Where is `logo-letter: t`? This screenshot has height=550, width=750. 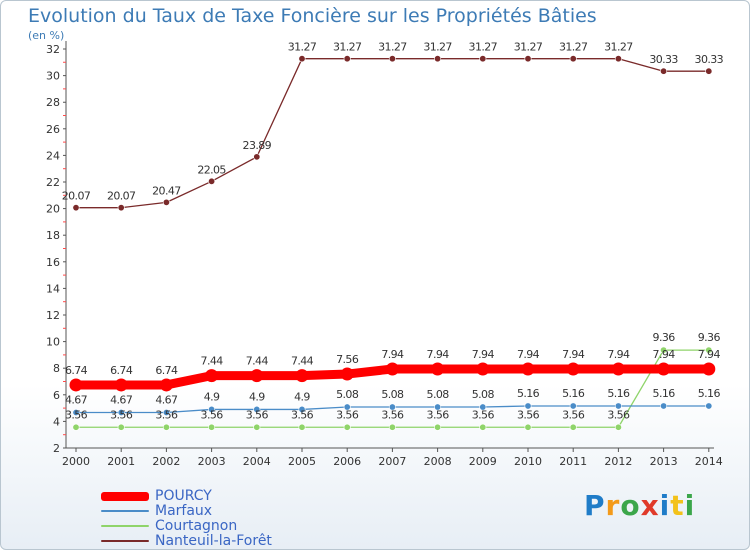 logo-letter: t is located at coordinates (677, 505).